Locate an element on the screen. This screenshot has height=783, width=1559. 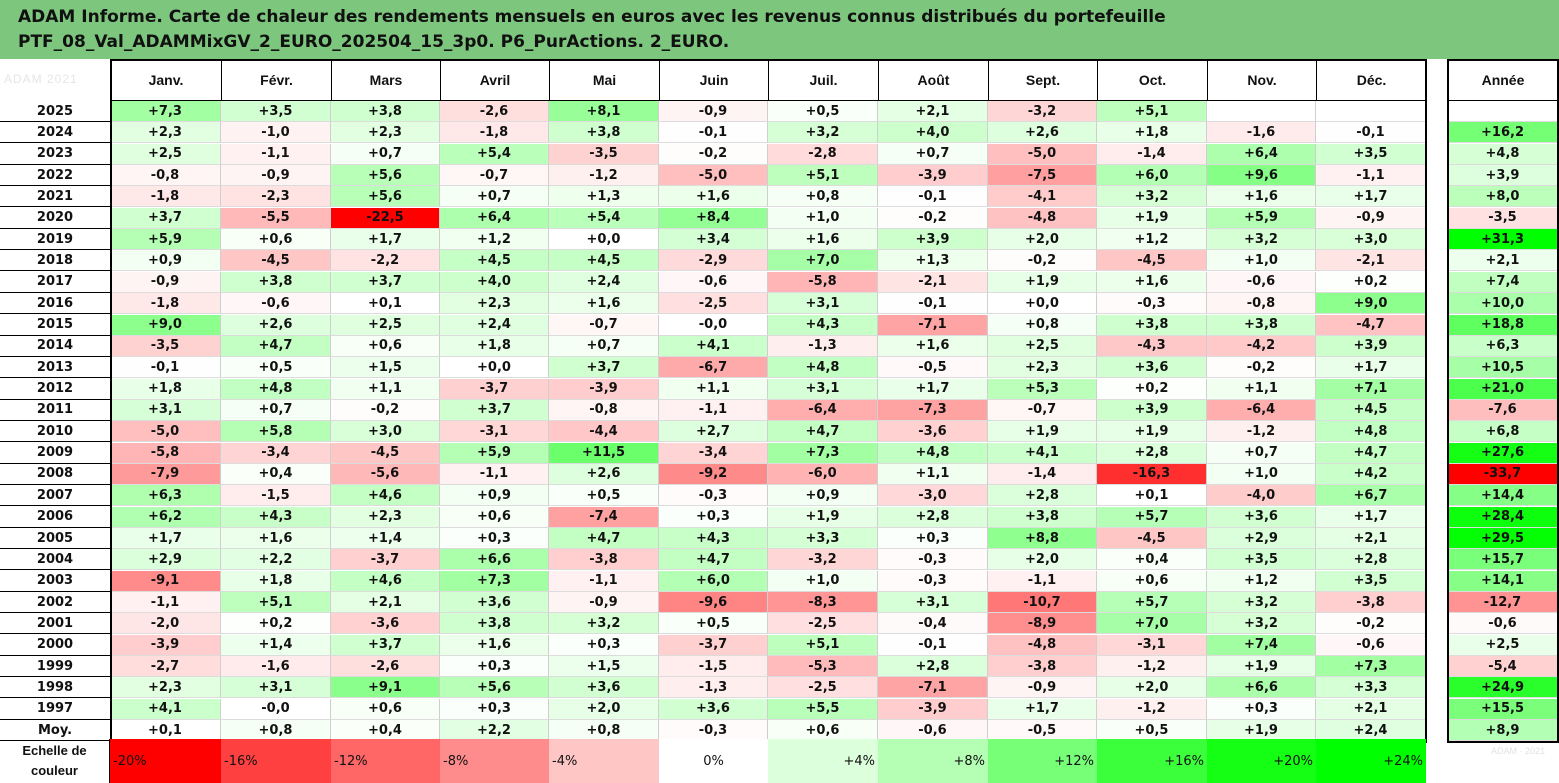
heatmap-cell: +0,1 is located at coordinates (385, 304).